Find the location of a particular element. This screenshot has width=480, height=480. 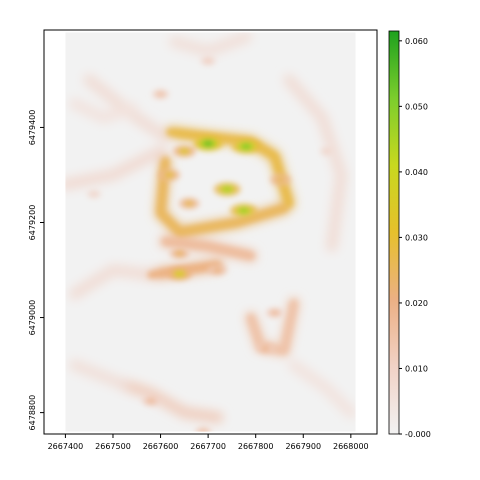

x-tick-label: 2667900 is located at coordinates (303, 446).